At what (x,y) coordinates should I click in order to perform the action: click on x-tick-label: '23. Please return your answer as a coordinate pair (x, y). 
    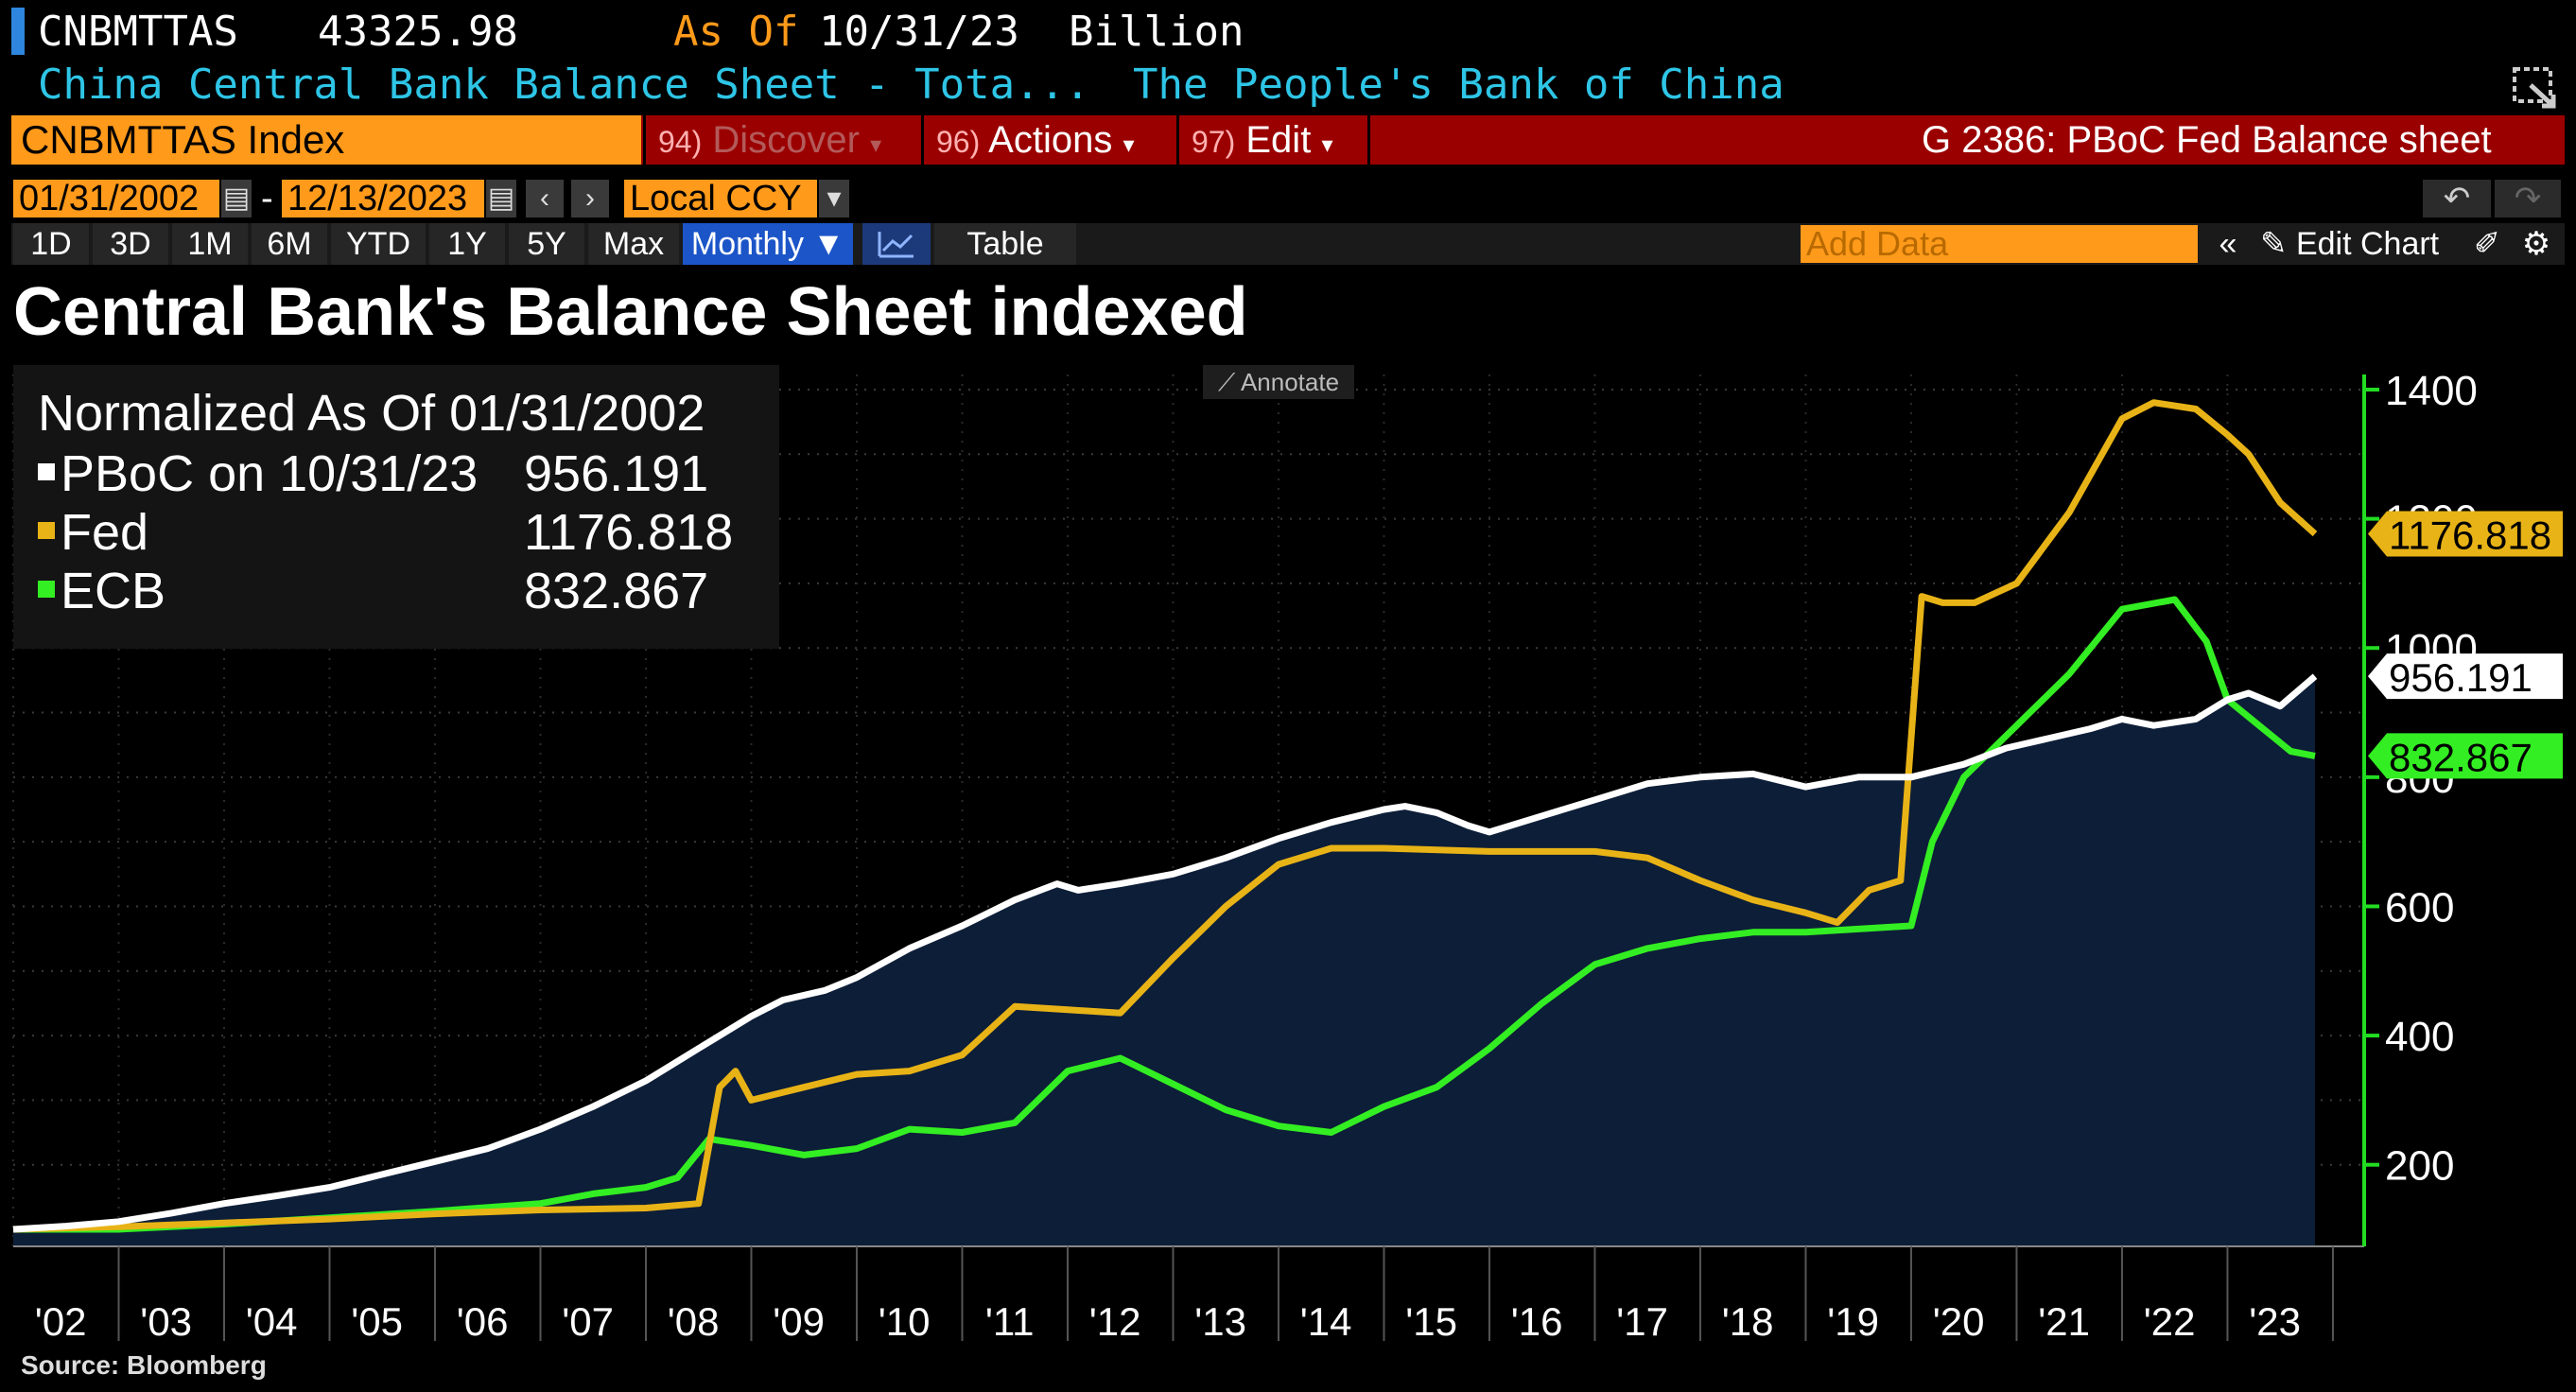
    Looking at the image, I should click on (2275, 1321).